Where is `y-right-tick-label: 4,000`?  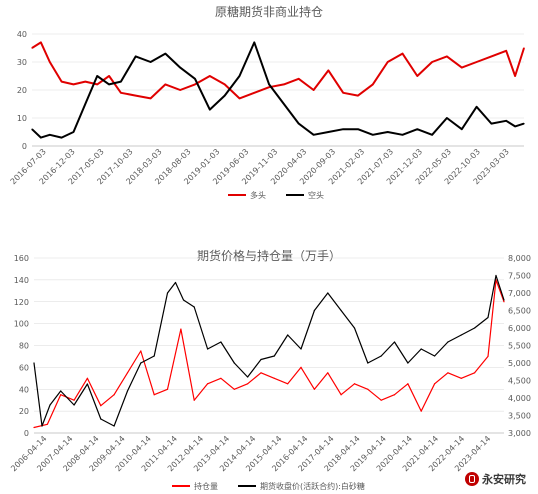
y-right-tick-label: 4,000 is located at coordinates (519, 398).